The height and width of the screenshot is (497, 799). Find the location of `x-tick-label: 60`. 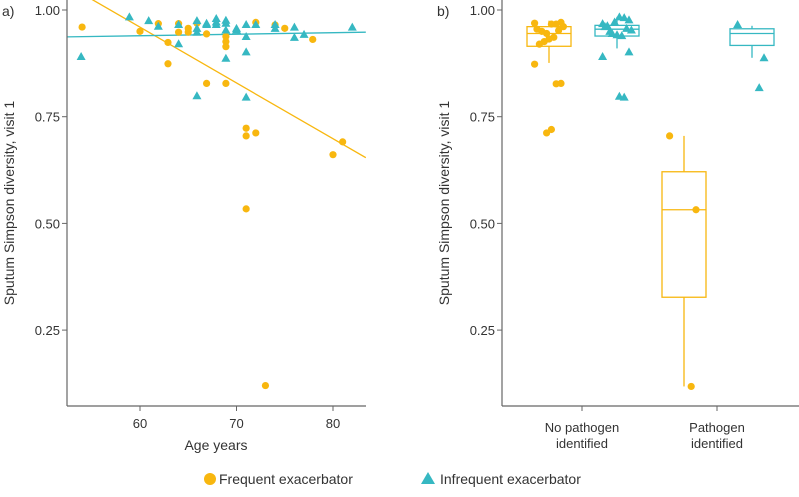

x-tick-label: 60 is located at coordinates (140, 423).